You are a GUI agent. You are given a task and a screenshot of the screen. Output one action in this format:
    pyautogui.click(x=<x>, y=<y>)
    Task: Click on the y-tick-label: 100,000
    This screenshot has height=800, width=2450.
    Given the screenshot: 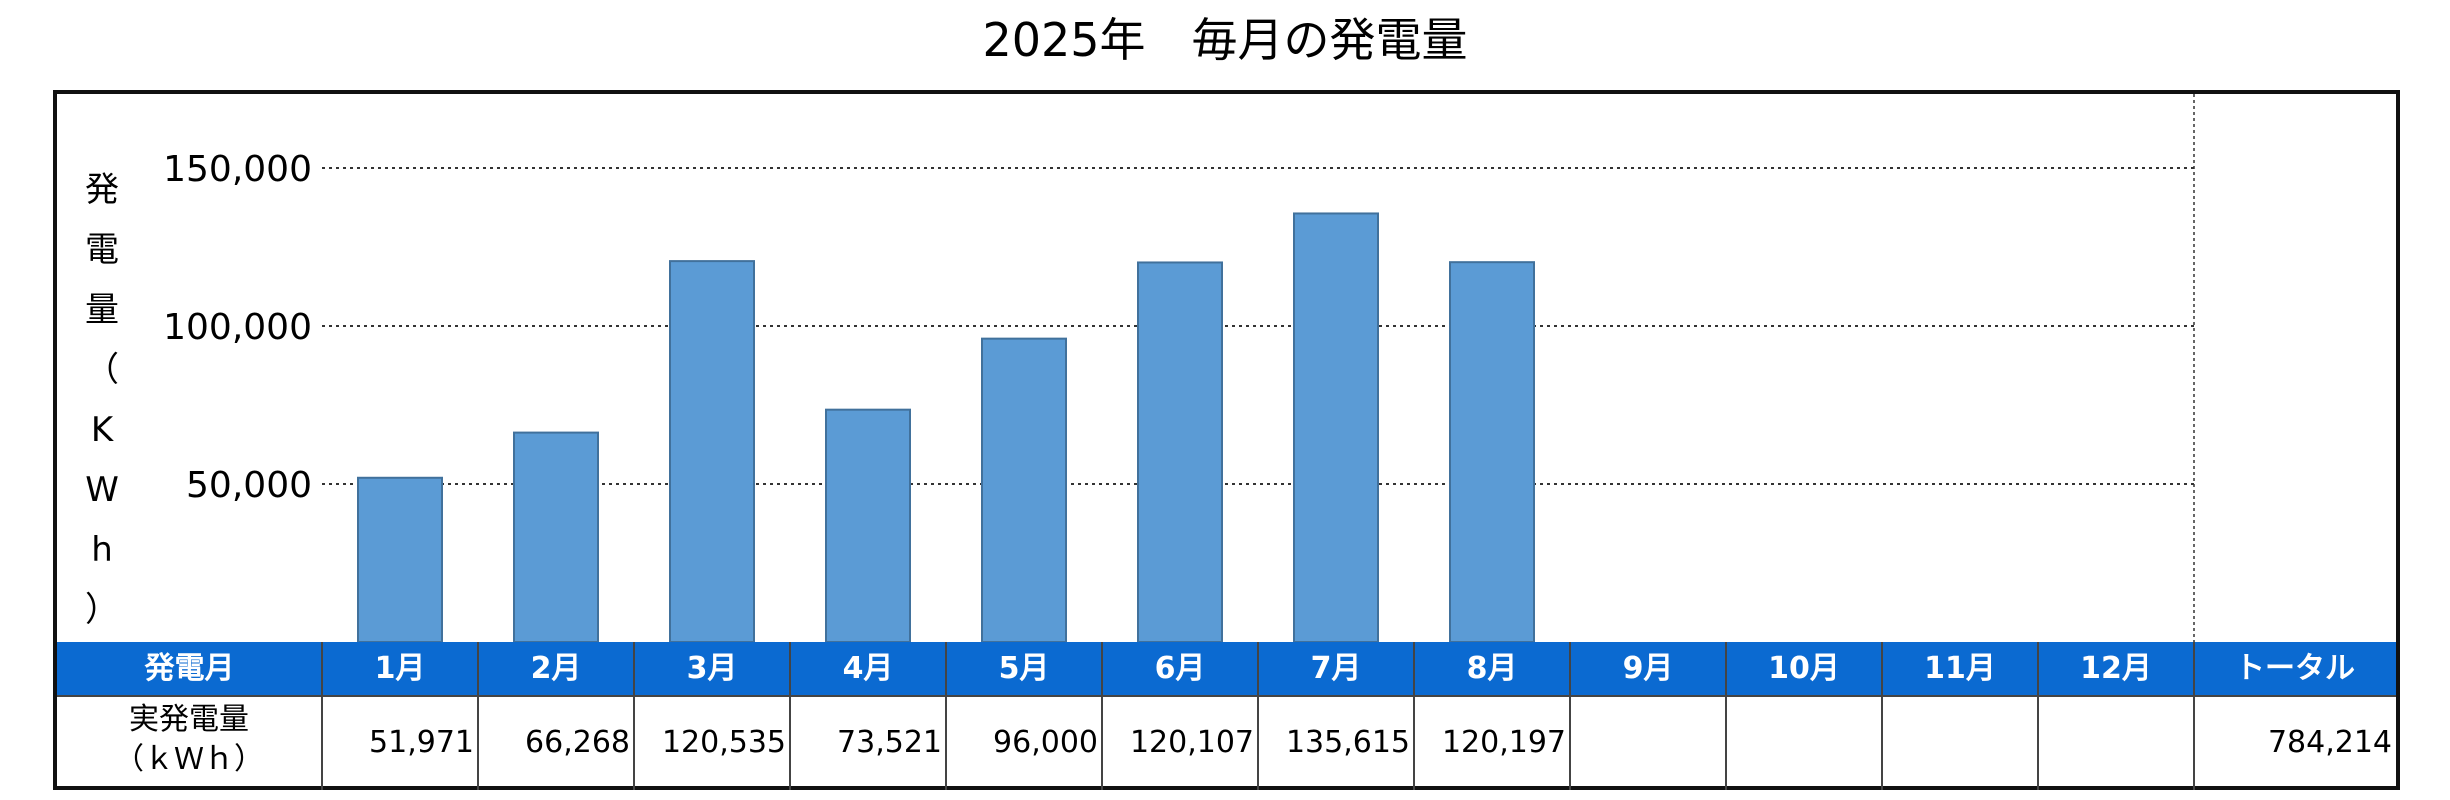 What is the action you would take?
    pyautogui.click(x=237, y=327)
    